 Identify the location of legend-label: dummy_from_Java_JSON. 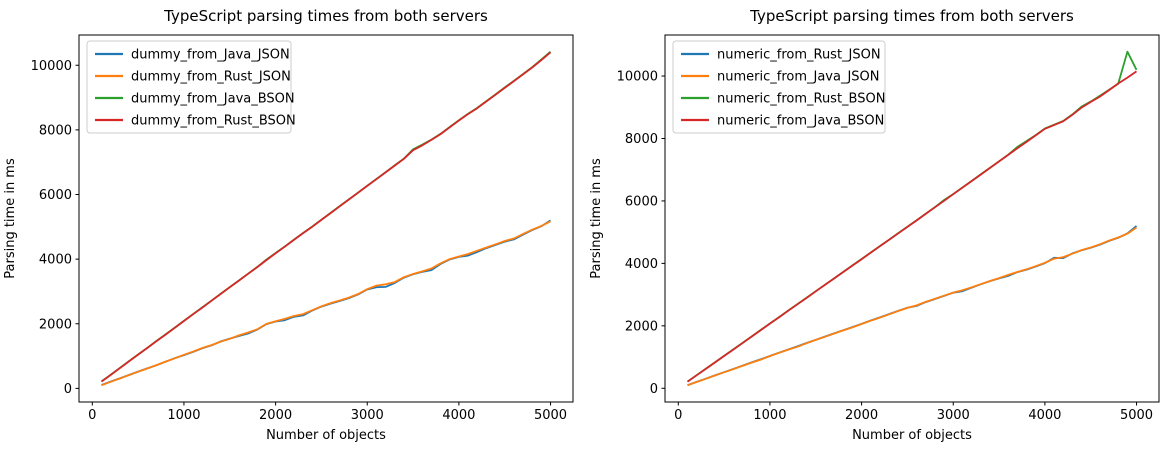
(210, 55).